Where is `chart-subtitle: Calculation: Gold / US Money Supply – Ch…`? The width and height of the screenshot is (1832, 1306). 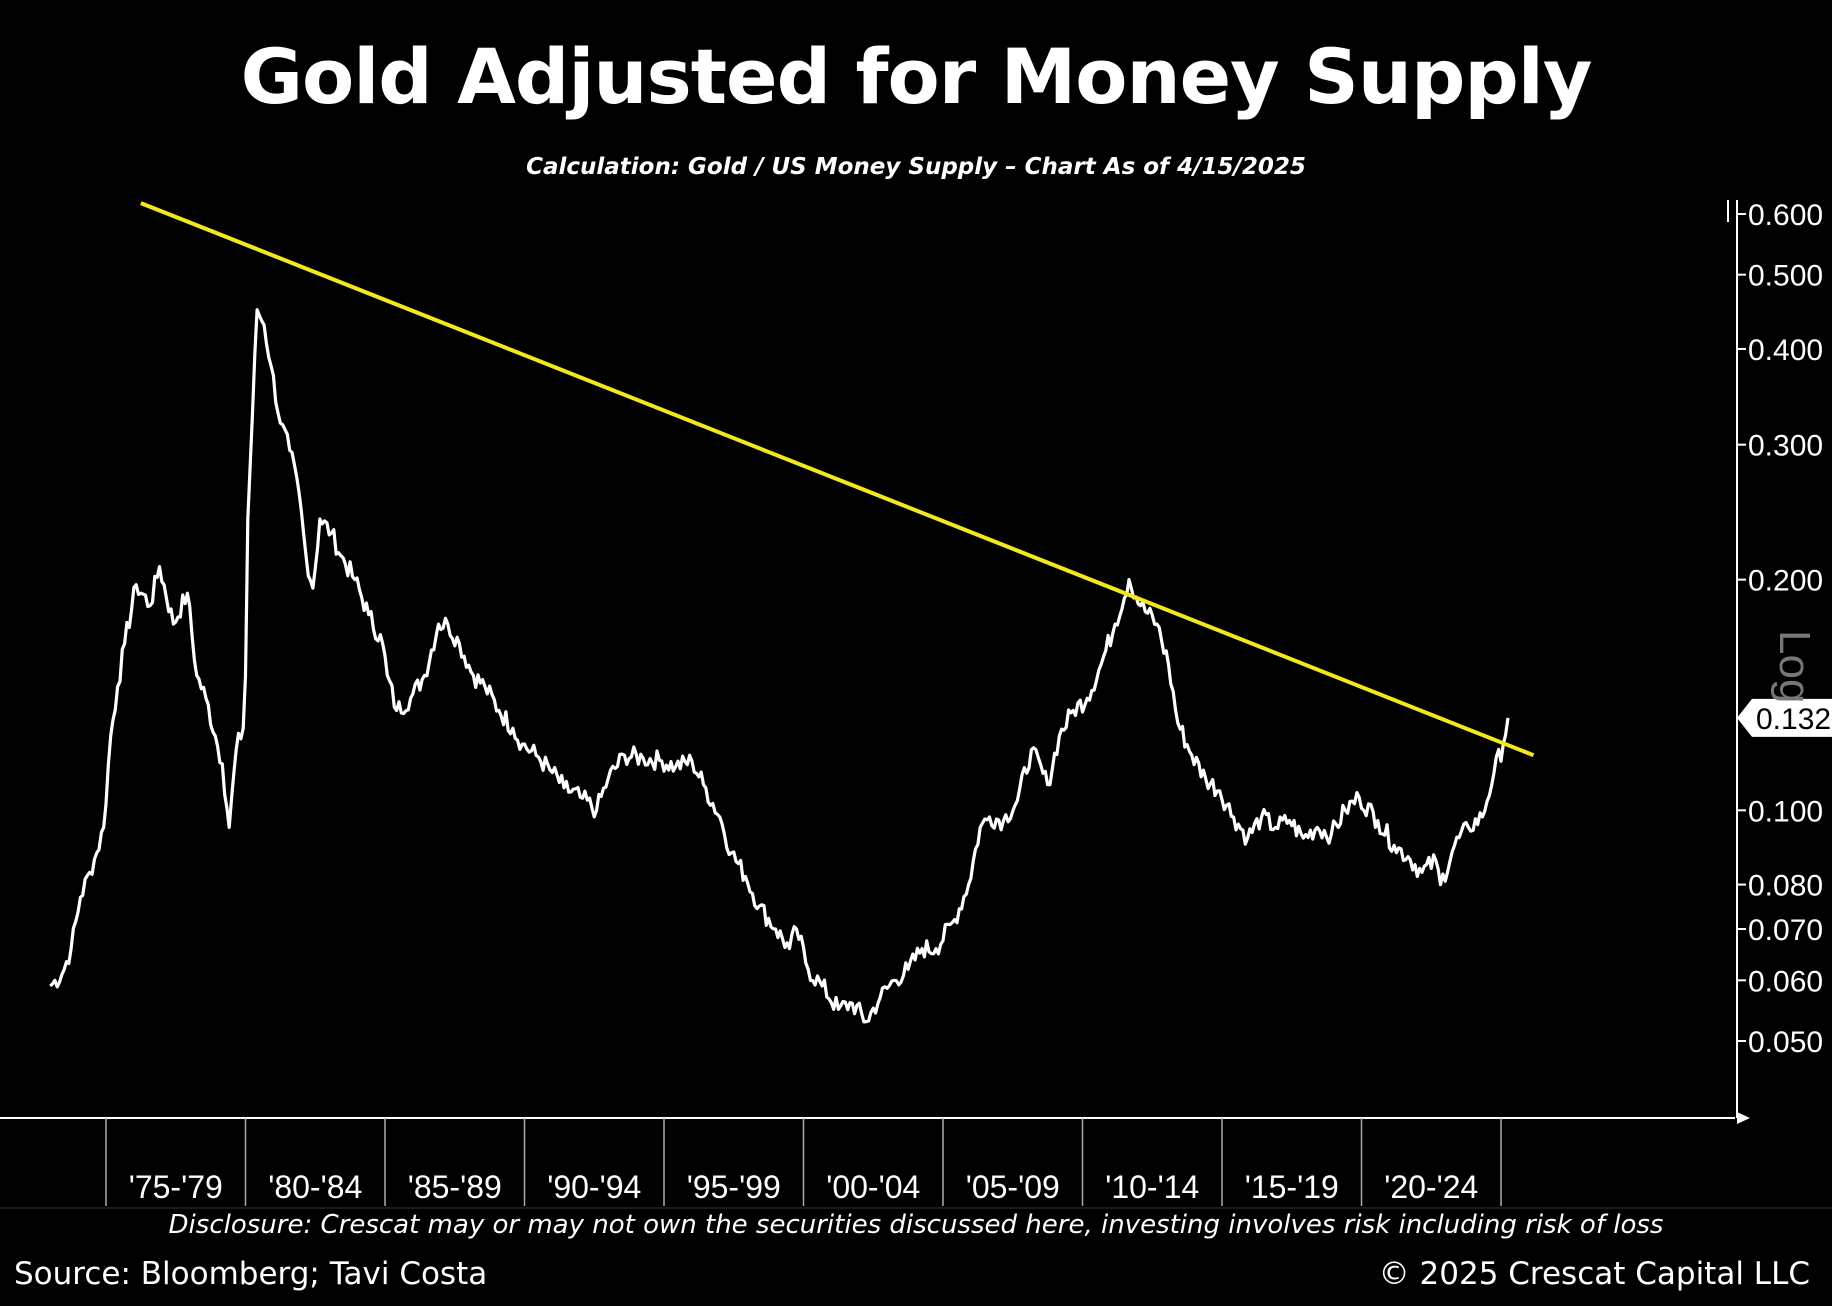 chart-subtitle: Calculation: Gold / US Money Supply – Ch… is located at coordinates (916, 167).